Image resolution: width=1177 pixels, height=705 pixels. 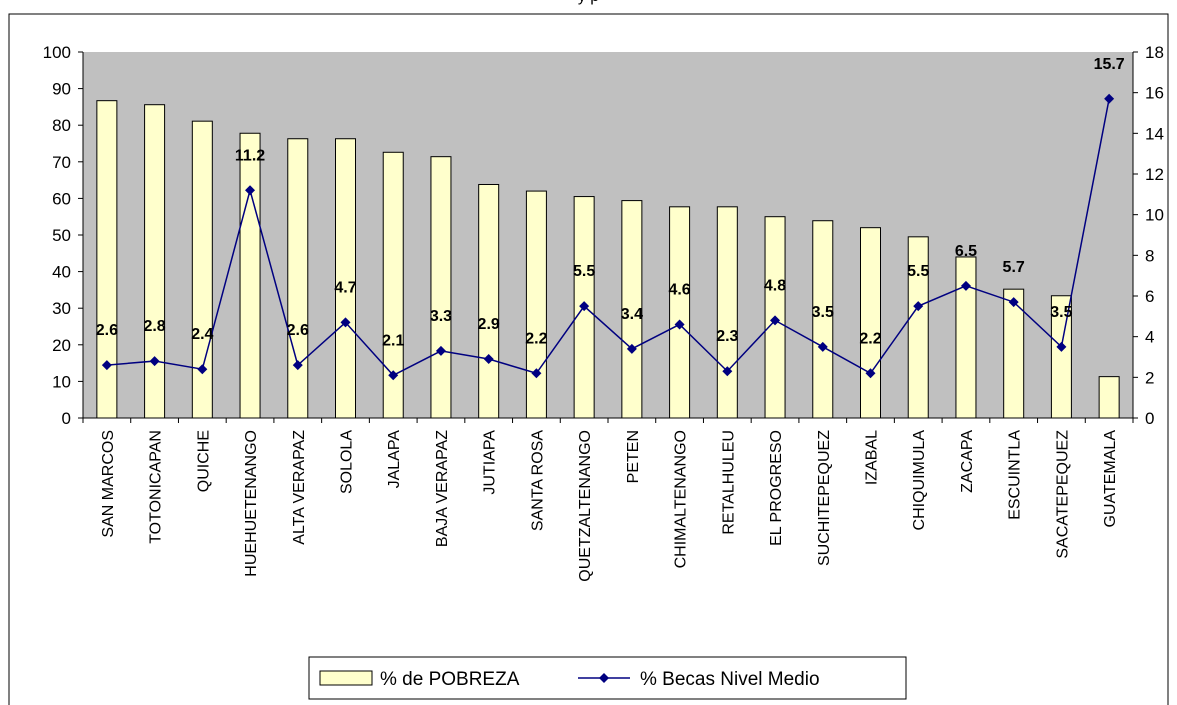 I want to click on legend-bar-label: % de POBREZA, so click(x=450, y=679).